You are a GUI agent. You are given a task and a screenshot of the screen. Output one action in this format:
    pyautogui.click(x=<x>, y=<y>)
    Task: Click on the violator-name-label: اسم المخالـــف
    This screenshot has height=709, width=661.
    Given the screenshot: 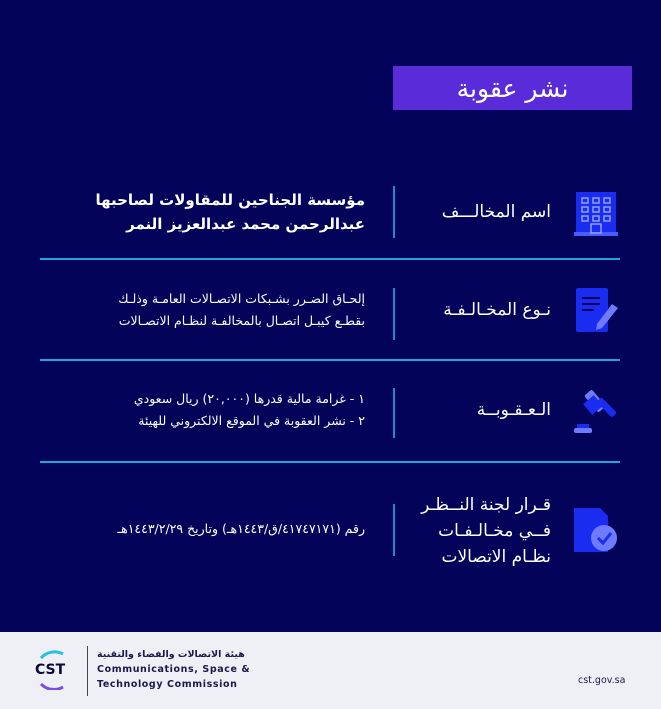 What is the action you would take?
    pyautogui.click(x=496, y=212)
    